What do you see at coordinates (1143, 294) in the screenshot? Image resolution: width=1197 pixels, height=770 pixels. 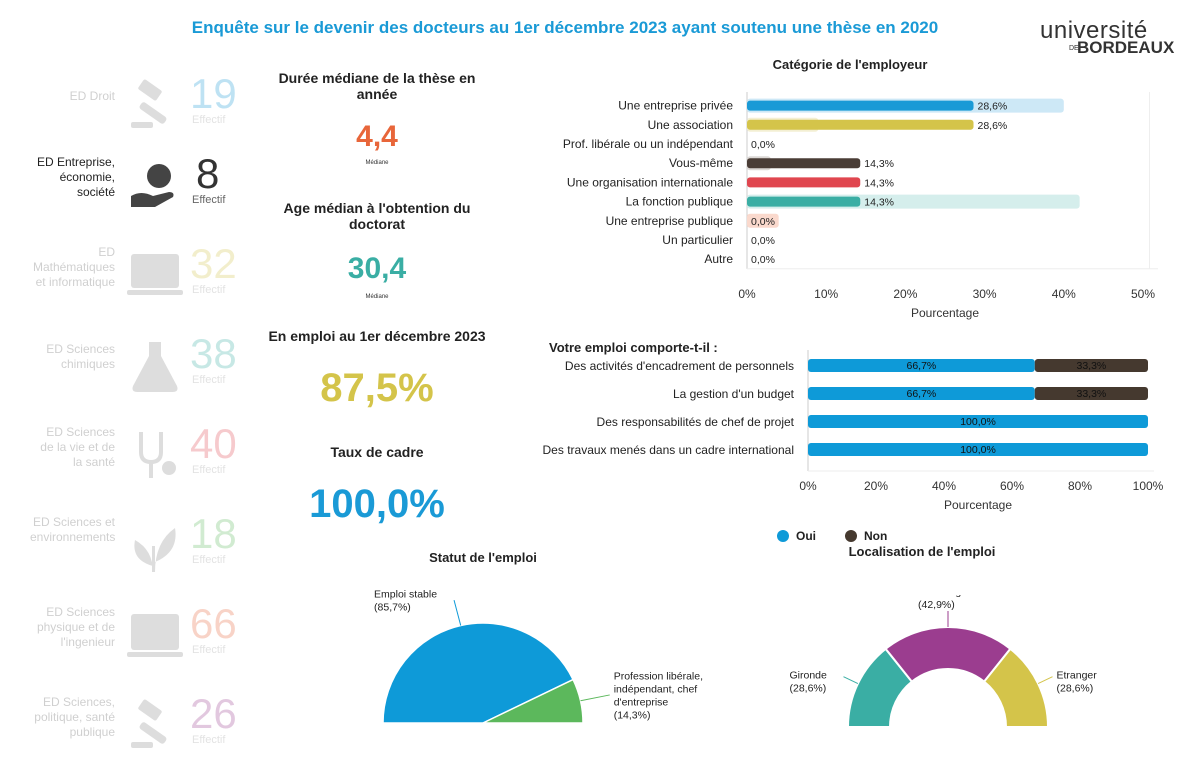 I see `x-tick-label: 50%` at bounding box center [1143, 294].